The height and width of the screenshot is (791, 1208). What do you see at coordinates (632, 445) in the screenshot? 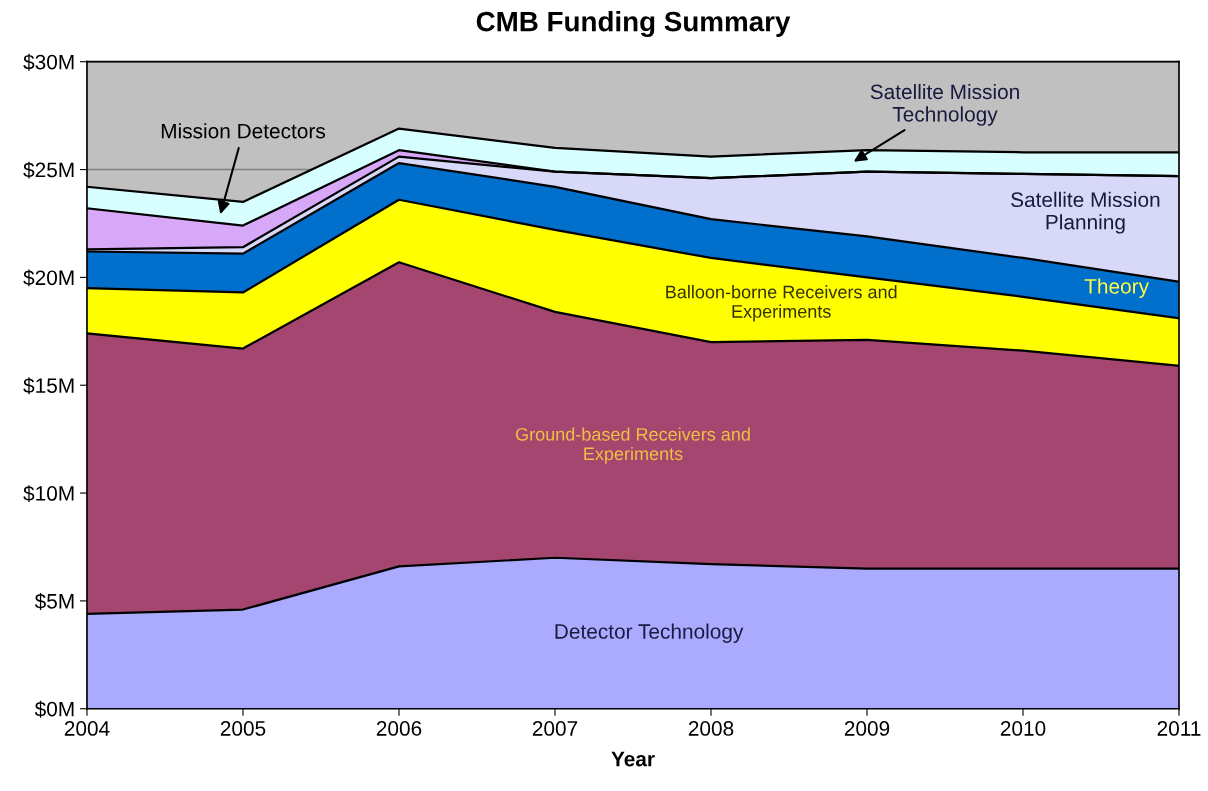
I see `series-label: Ground-based Receivers and Experiments` at bounding box center [632, 445].